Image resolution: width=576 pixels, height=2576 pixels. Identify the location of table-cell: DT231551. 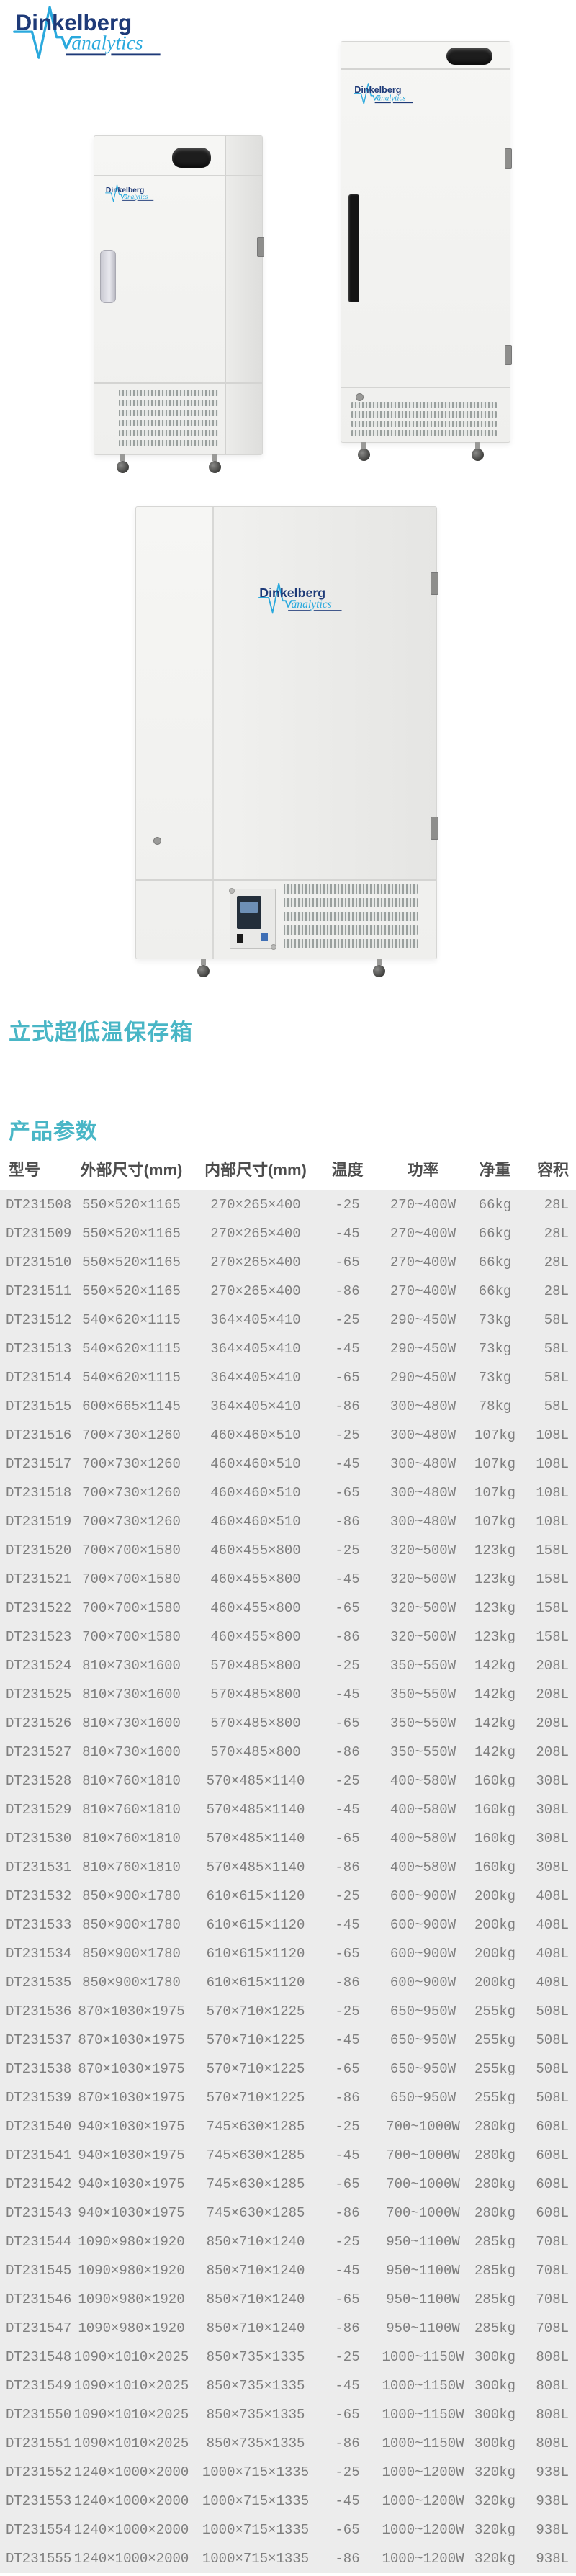
(35, 2443).